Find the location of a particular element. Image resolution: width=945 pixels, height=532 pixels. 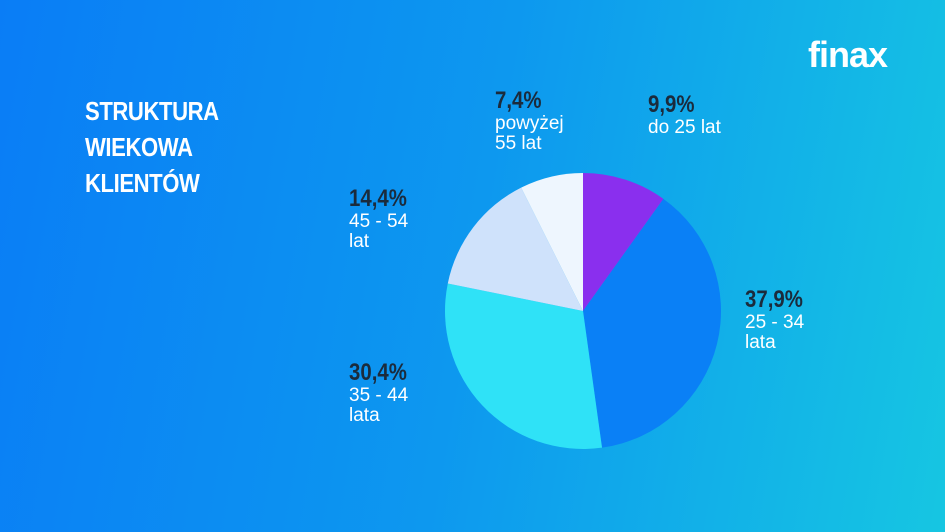

slice-label: 30,4% 35 - 44 lata is located at coordinates (389, 393).